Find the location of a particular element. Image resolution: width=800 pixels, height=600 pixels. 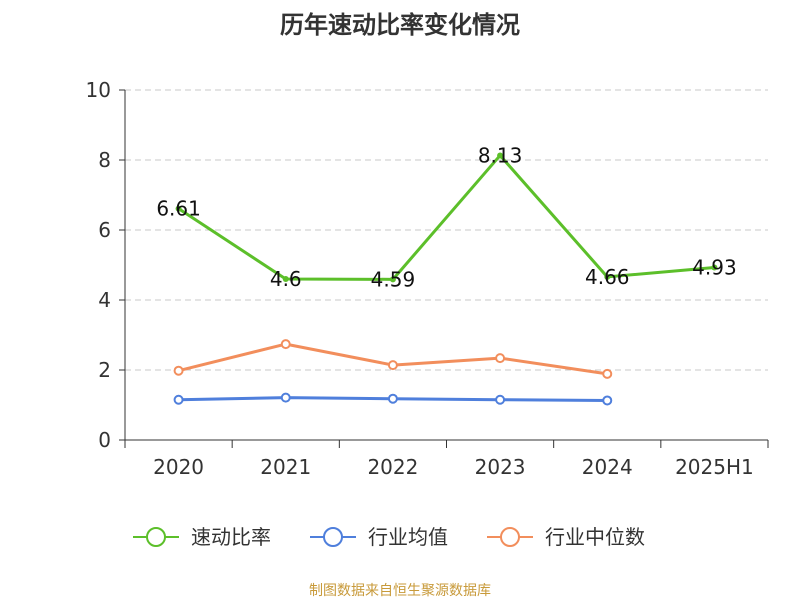

x-tick-label: 2022 is located at coordinates (392, 467).